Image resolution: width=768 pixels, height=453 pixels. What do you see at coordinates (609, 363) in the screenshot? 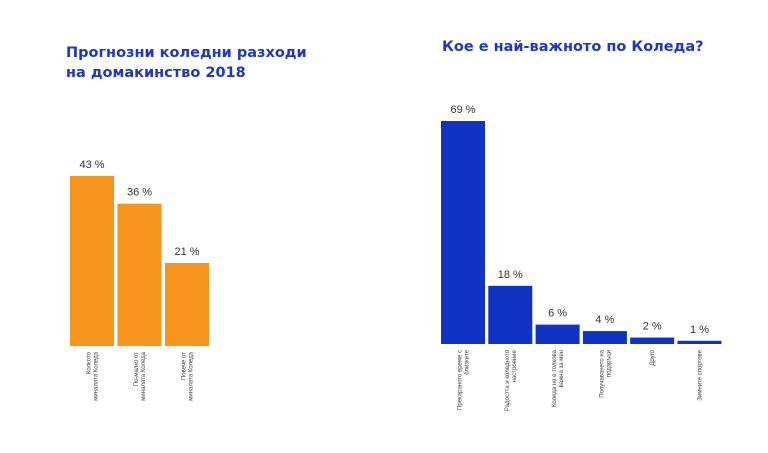
I see `category-label-line: подаръци` at bounding box center [609, 363].